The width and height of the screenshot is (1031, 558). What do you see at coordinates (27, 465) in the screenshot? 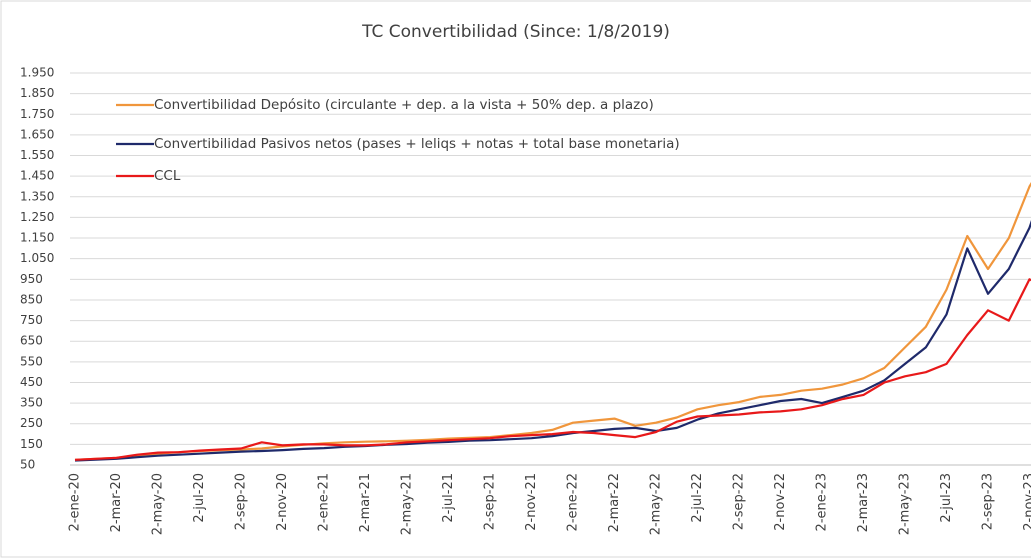
I see `y-tick-label: 50` at bounding box center [27, 465].